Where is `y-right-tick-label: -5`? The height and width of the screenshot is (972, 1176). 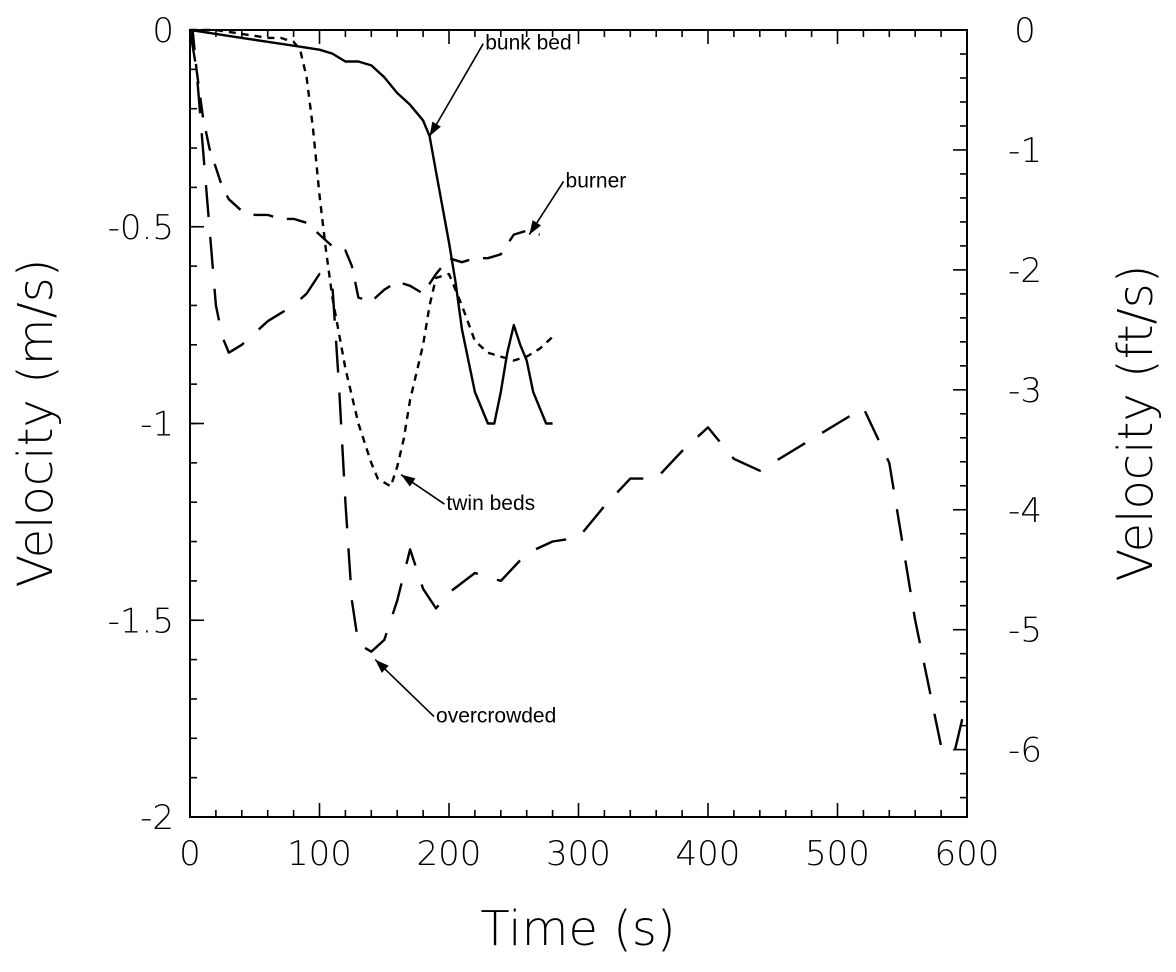
y-right-tick-label: -5 is located at coordinates (1025, 631).